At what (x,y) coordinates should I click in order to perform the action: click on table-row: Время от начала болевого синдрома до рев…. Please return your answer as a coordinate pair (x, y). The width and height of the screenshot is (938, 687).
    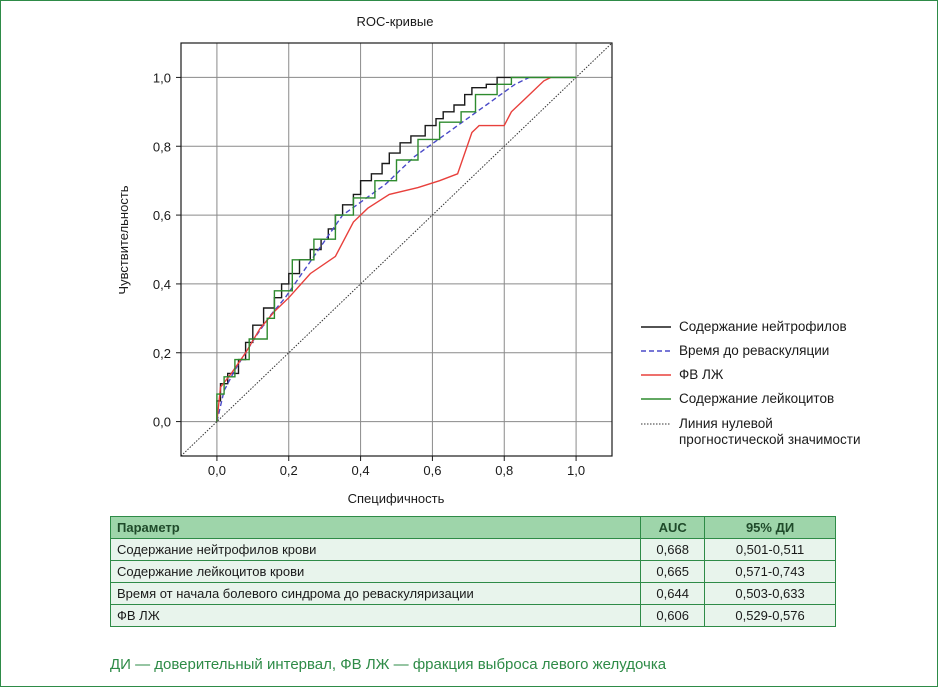
    Looking at the image, I should click on (472, 593).